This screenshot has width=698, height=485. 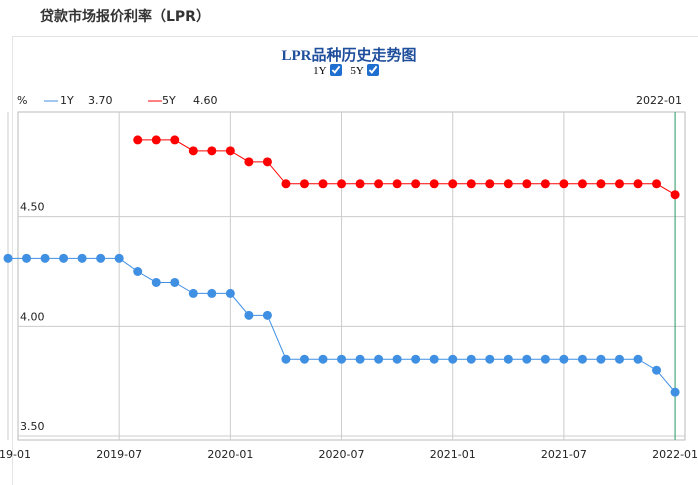 What do you see at coordinates (675, 454) in the screenshot?
I see `x-tick-label: 2022-01` at bounding box center [675, 454].